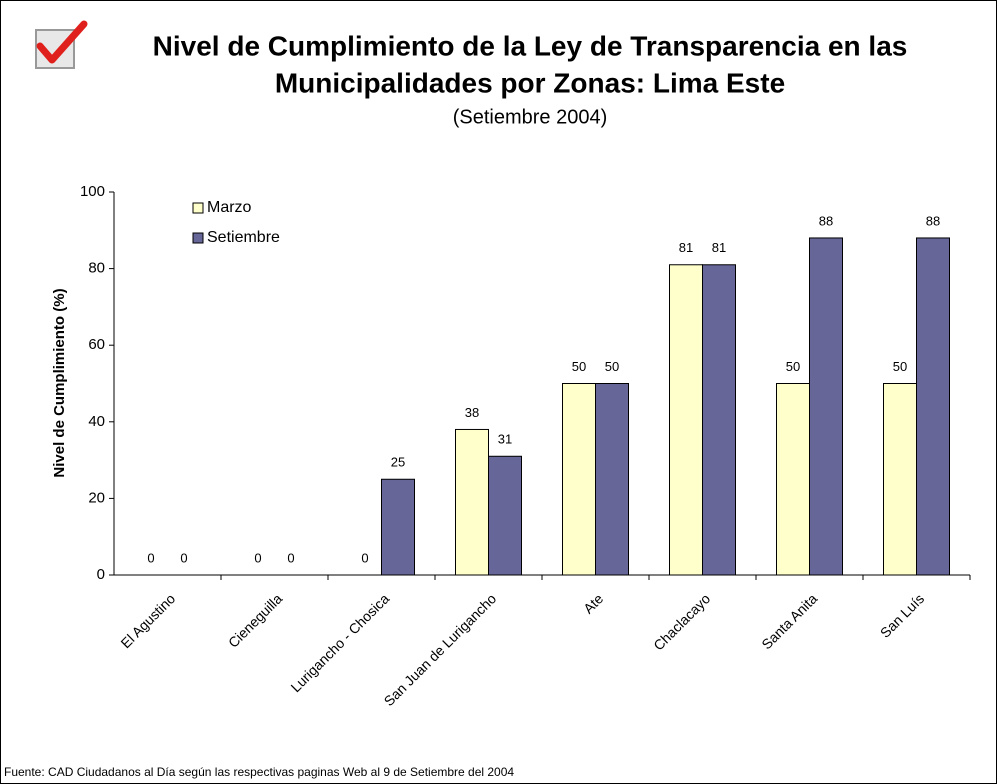  What do you see at coordinates (59, 382) in the screenshot?
I see `y-axis-label: Nivel de Cumplimiento (%)` at bounding box center [59, 382].